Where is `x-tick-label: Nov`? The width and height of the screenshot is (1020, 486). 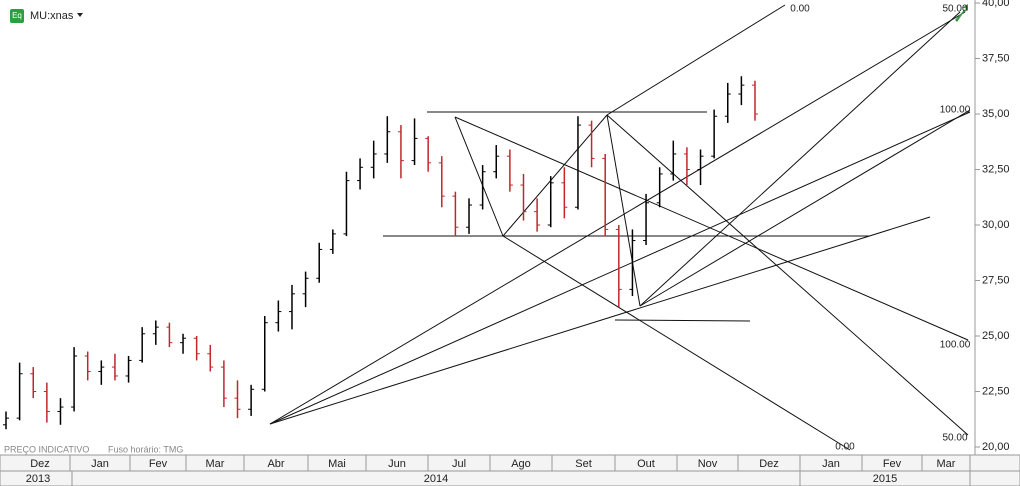
x-tick-label: Nov is located at coordinates (708, 464).